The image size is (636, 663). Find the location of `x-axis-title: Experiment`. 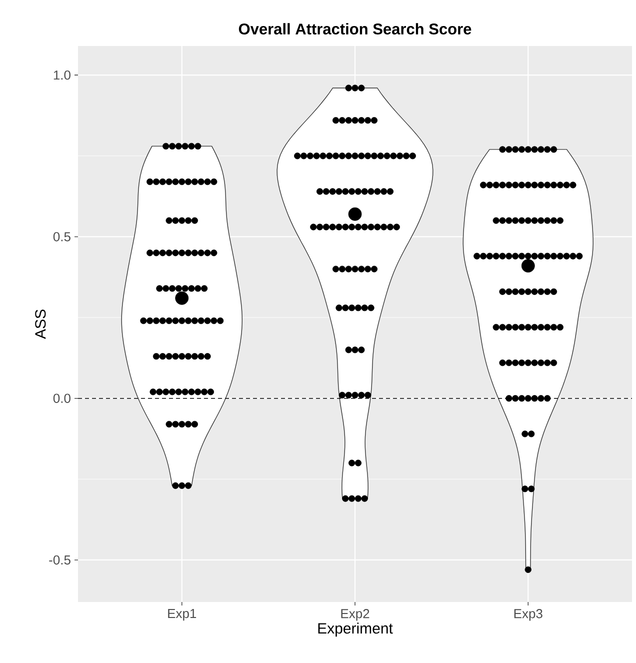

x-axis-title: Experiment is located at coordinates (355, 629).